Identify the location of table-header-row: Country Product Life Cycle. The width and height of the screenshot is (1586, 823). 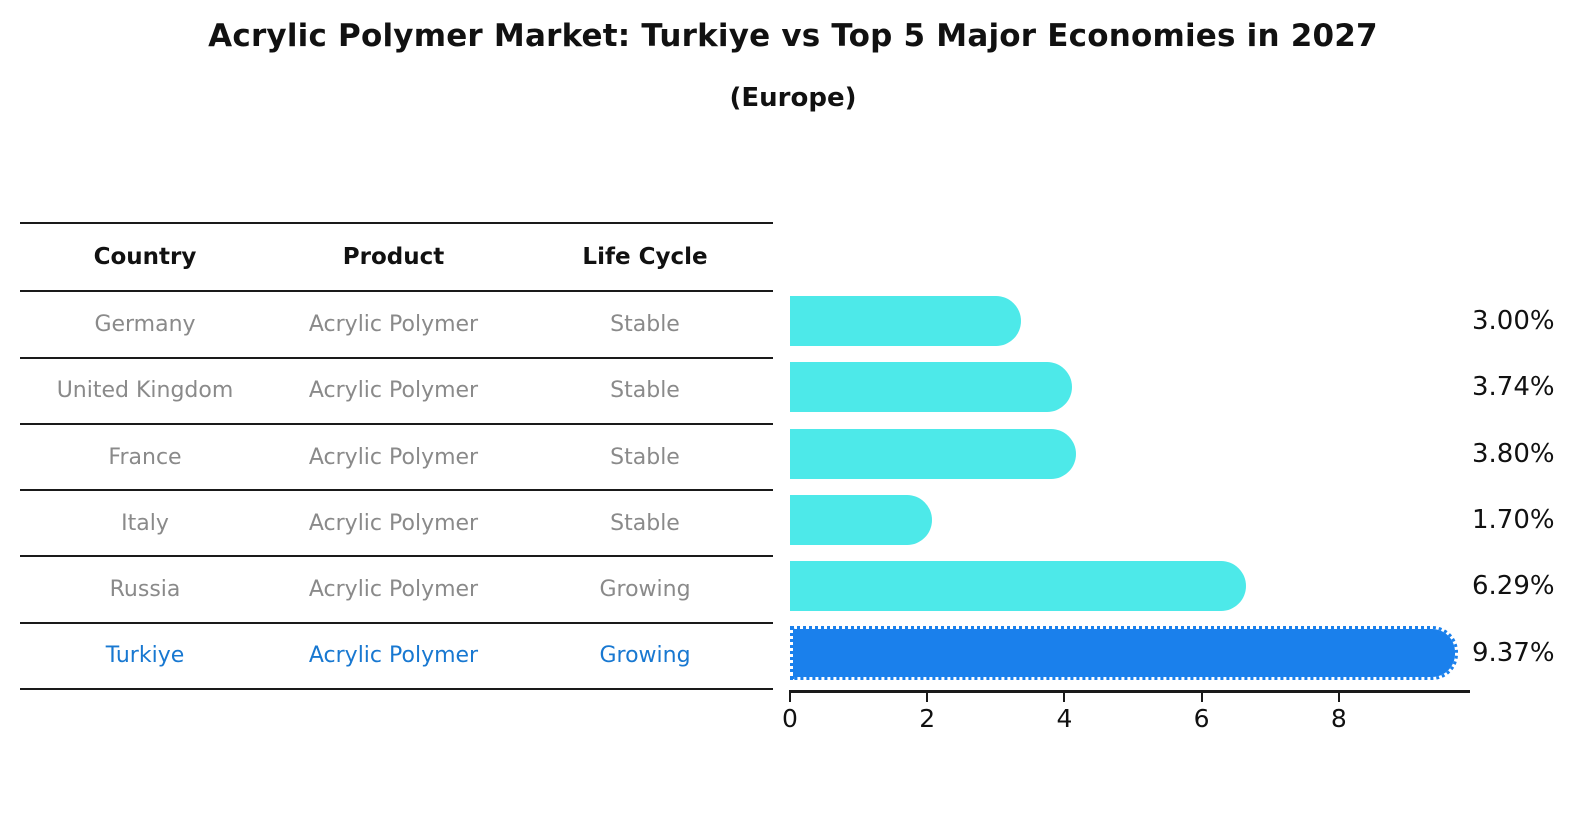
(396, 257).